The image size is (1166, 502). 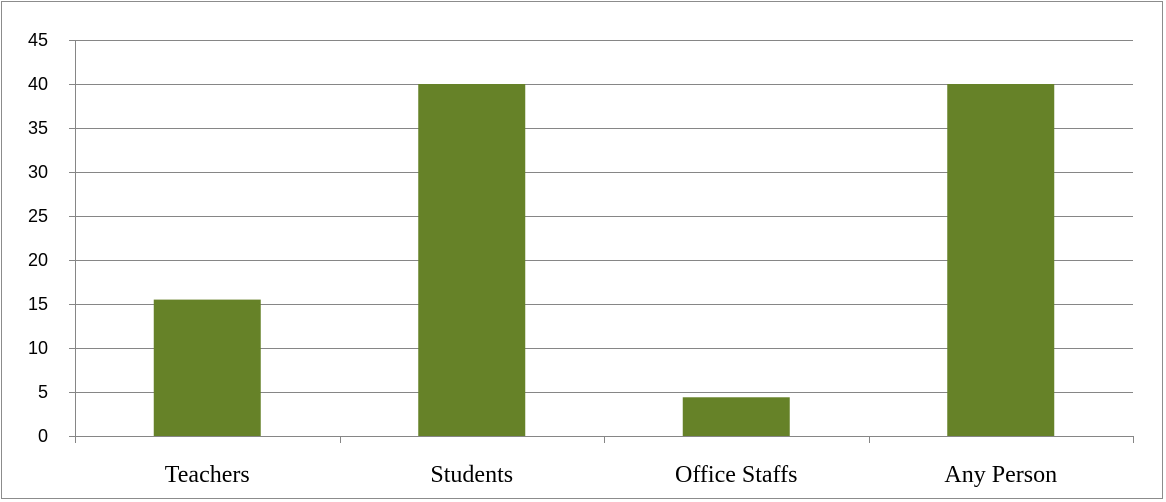 What do you see at coordinates (38, 40) in the screenshot?
I see `y-tick-label-45: 45` at bounding box center [38, 40].